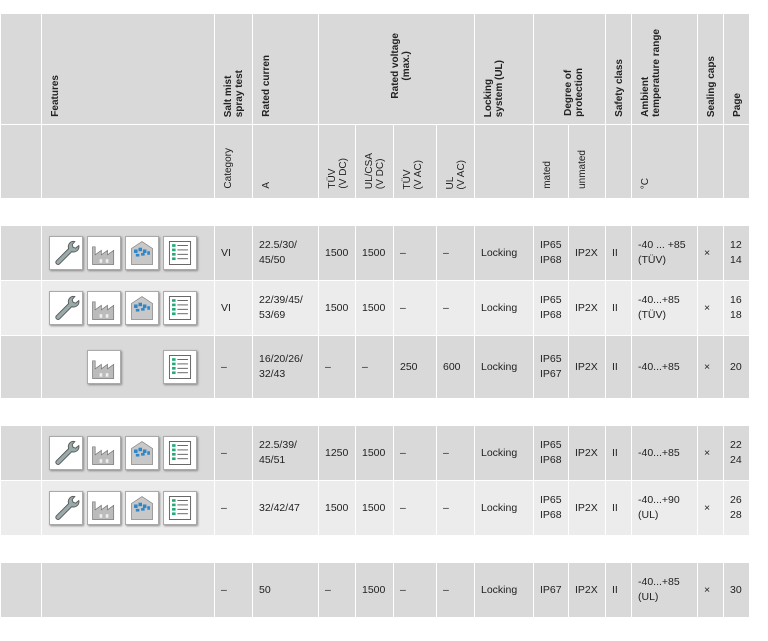 The width and height of the screenshot is (768, 641). What do you see at coordinates (664, 69) in the screenshot?
I see `ambient-temperature-header: Ambient temperature range` at bounding box center [664, 69].